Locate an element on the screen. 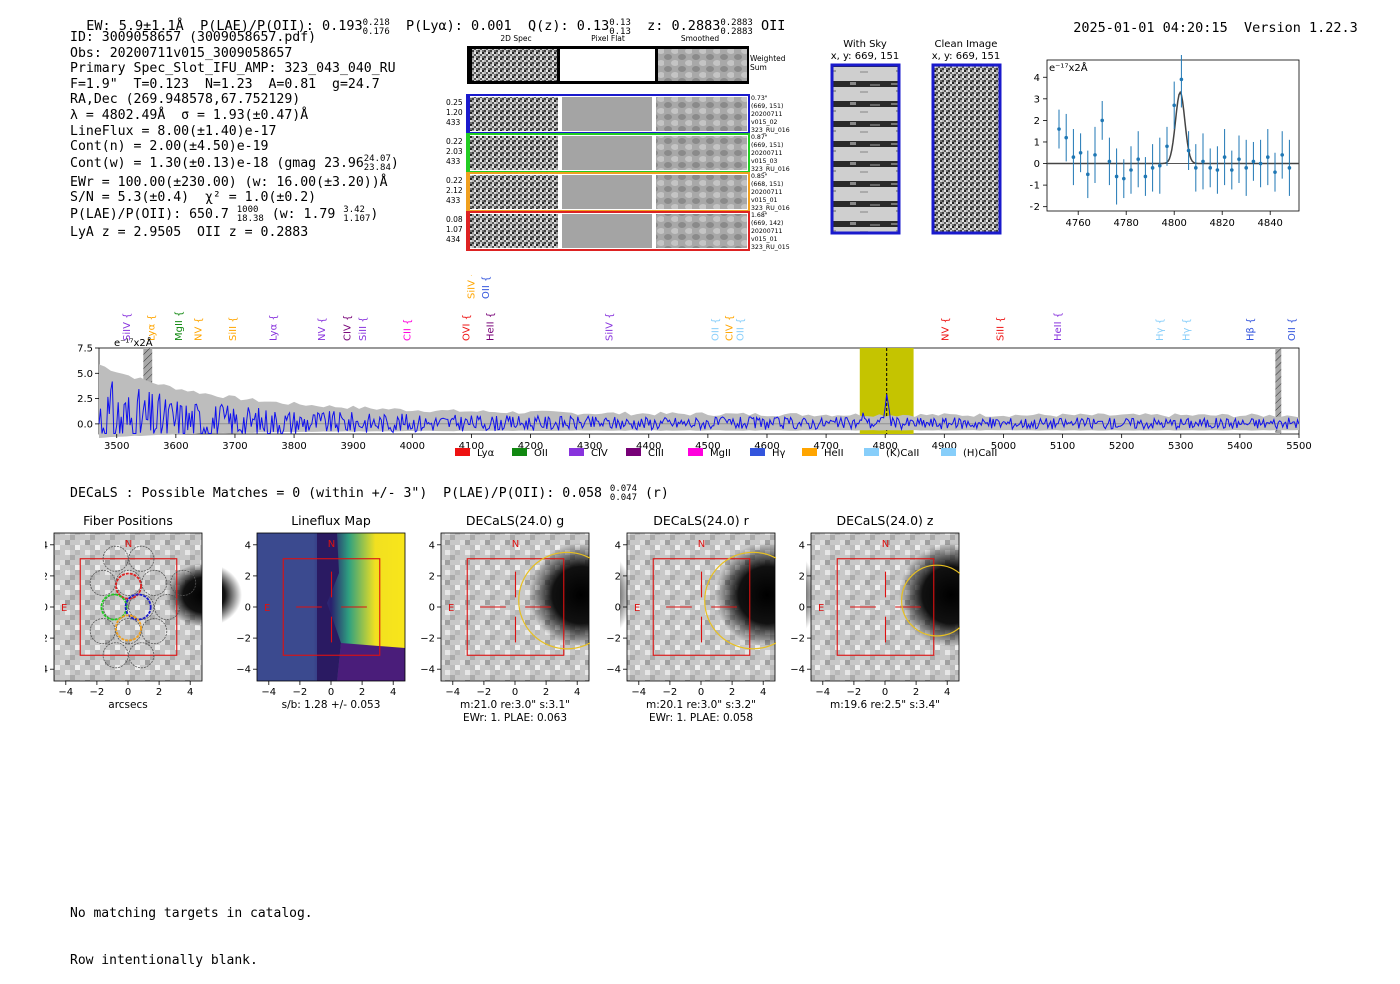 The image size is (1400, 984). footer-line-1: No matching targets in catalog. is located at coordinates (191, 913).